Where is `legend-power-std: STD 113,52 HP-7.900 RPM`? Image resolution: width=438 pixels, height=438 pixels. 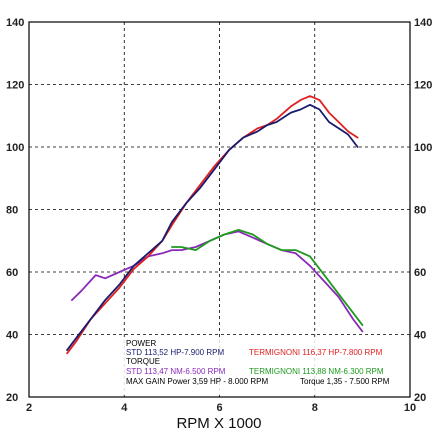 legend-power-std: STD 113,52 HP-7.900 RPM is located at coordinates (175, 352).